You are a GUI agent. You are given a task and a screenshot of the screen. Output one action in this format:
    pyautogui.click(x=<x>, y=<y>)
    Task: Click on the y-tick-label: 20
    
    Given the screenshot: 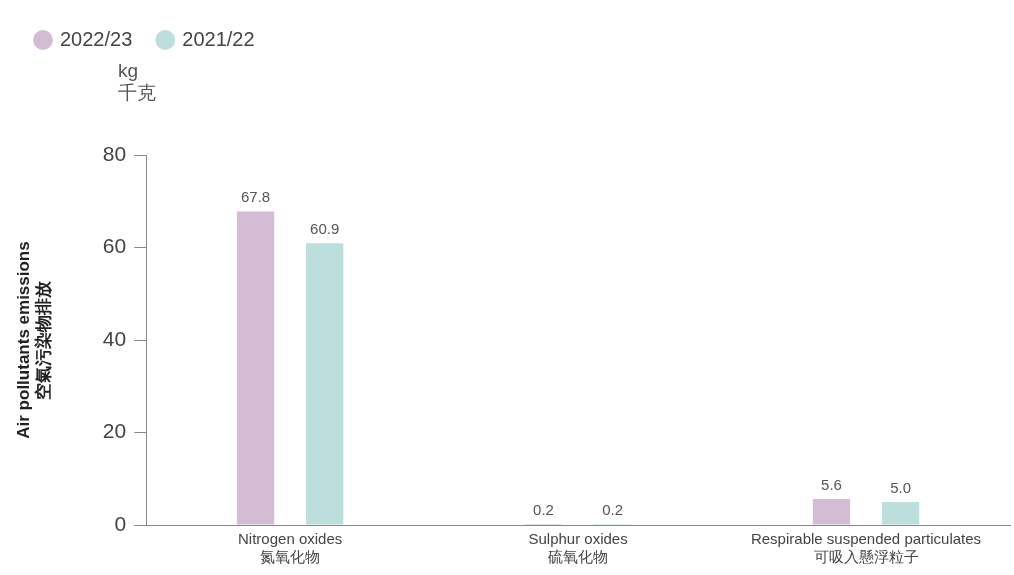 What is the action you would take?
    pyautogui.click(x=114, y=431)
    